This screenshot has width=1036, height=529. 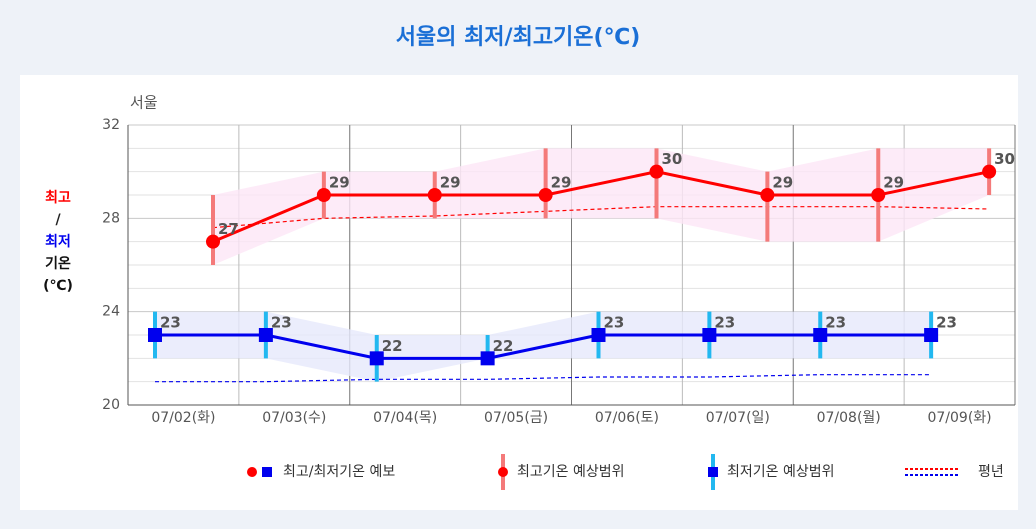 What do you see at coordinates (111, 312) in the screenshot?
I see `y-tick-label: 24` at bounding box center [111, 312].